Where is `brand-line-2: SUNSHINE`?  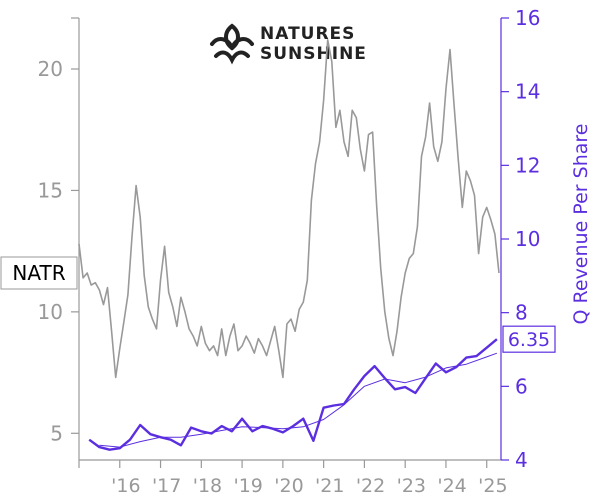
brand-line-2: SUNSHINE is located at coordinates (313, 54).